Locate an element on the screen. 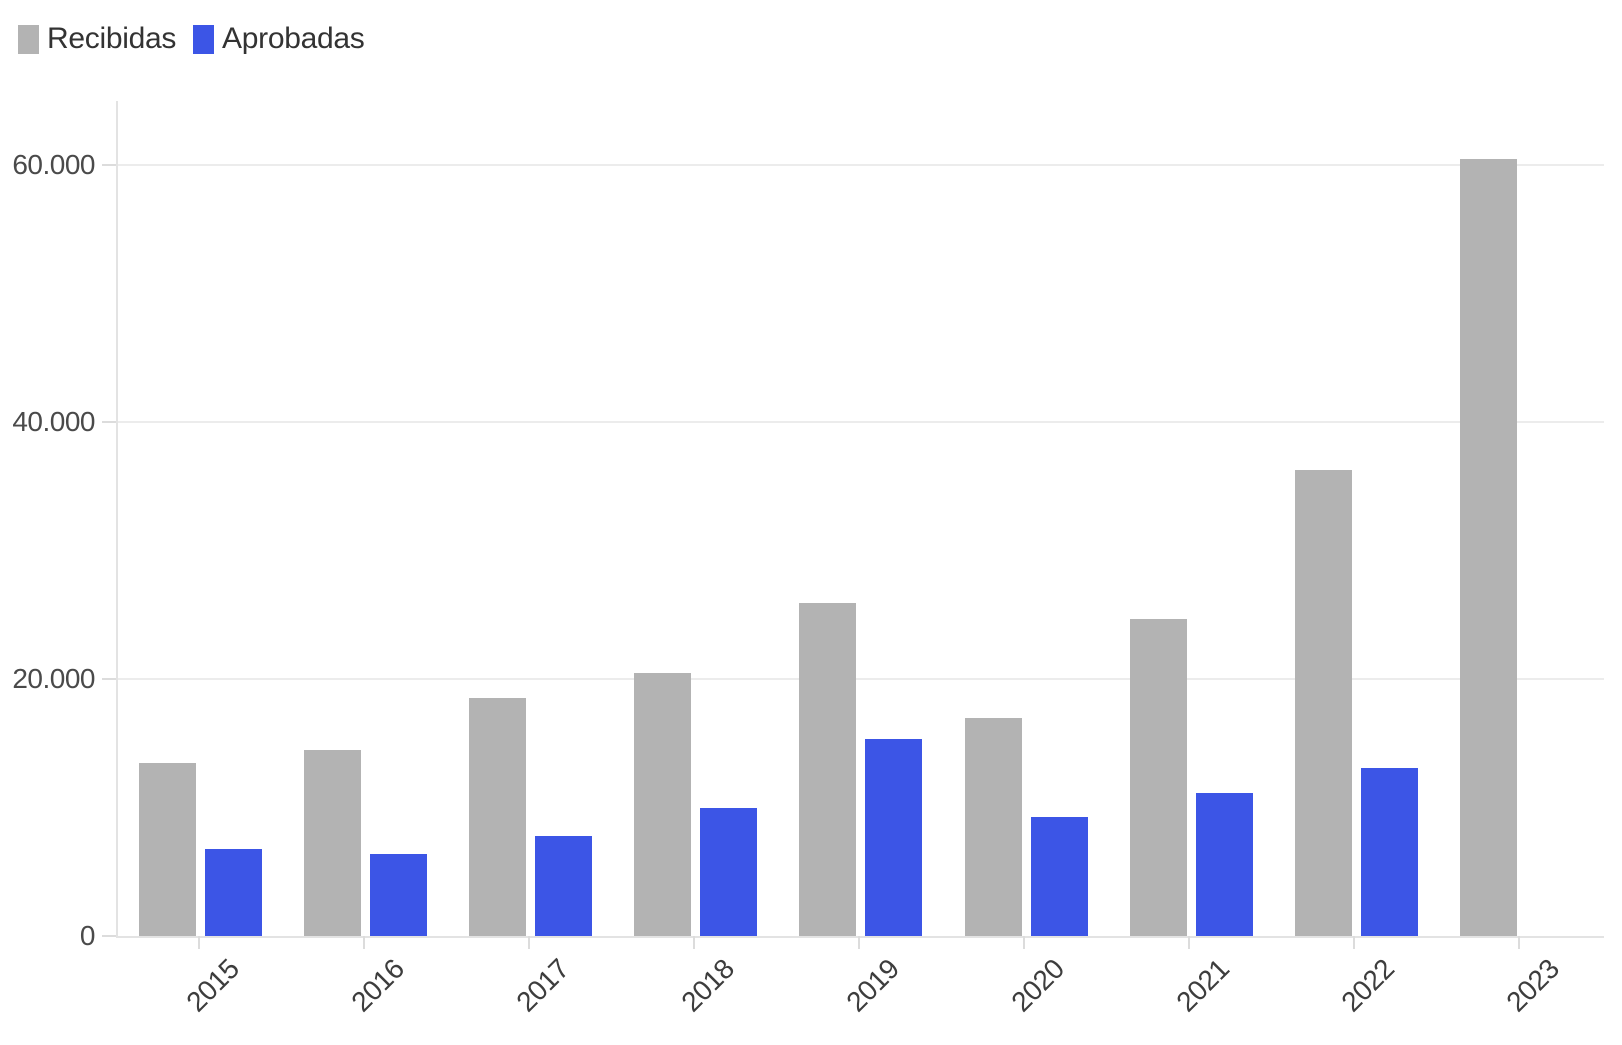 The width and height of the screenshot is (1622, 1045). legend-item-aprobadas: Aprobadas is located at coordinates (279, 38).